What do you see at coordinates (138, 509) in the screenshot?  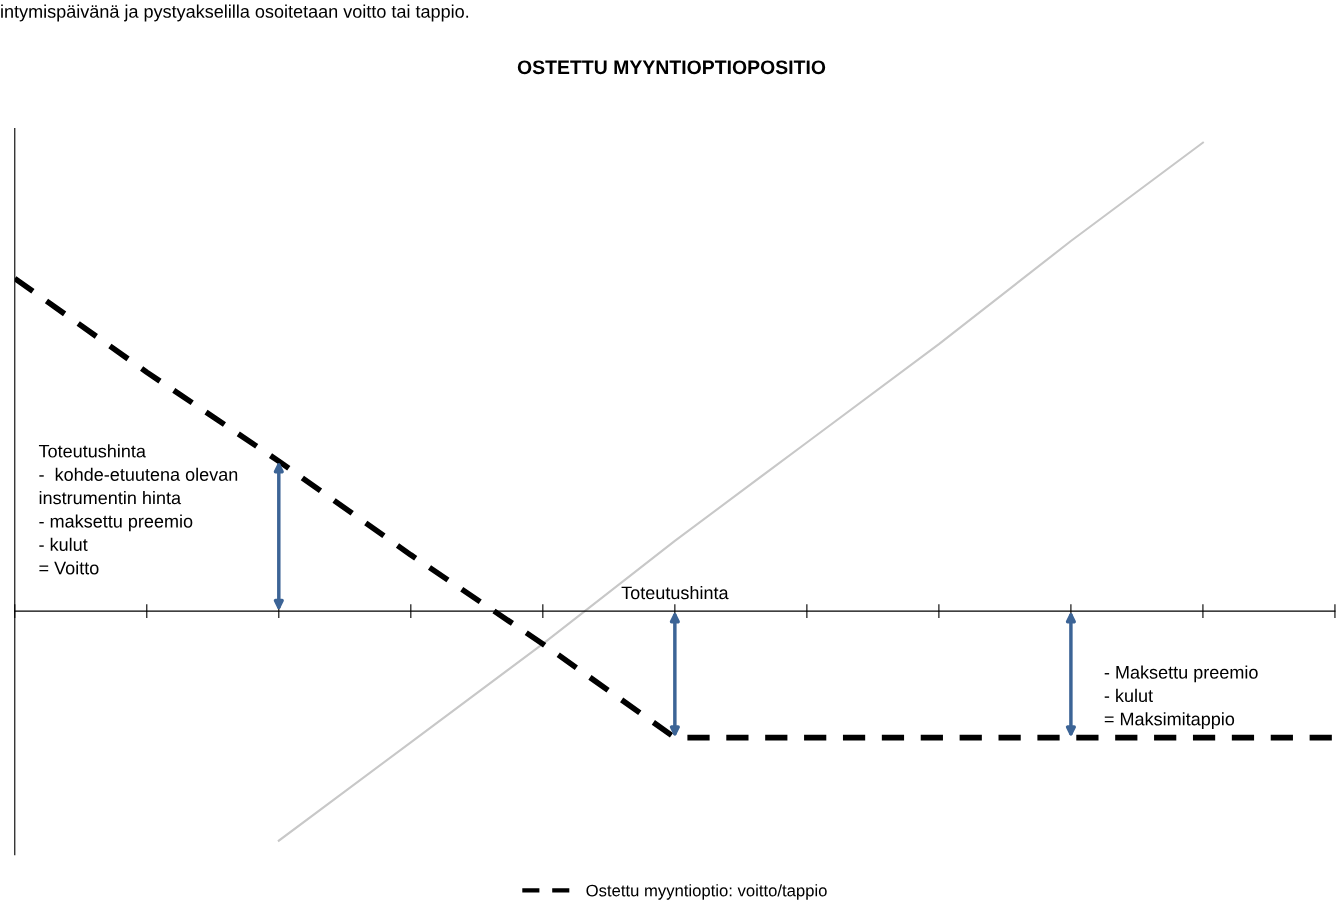 I see `annotation: Toteutushinta - kohde-etuutena olevan instrumentin hinta - maksettu preemio - kulut = Voitto` at bounding box center [138, 509].